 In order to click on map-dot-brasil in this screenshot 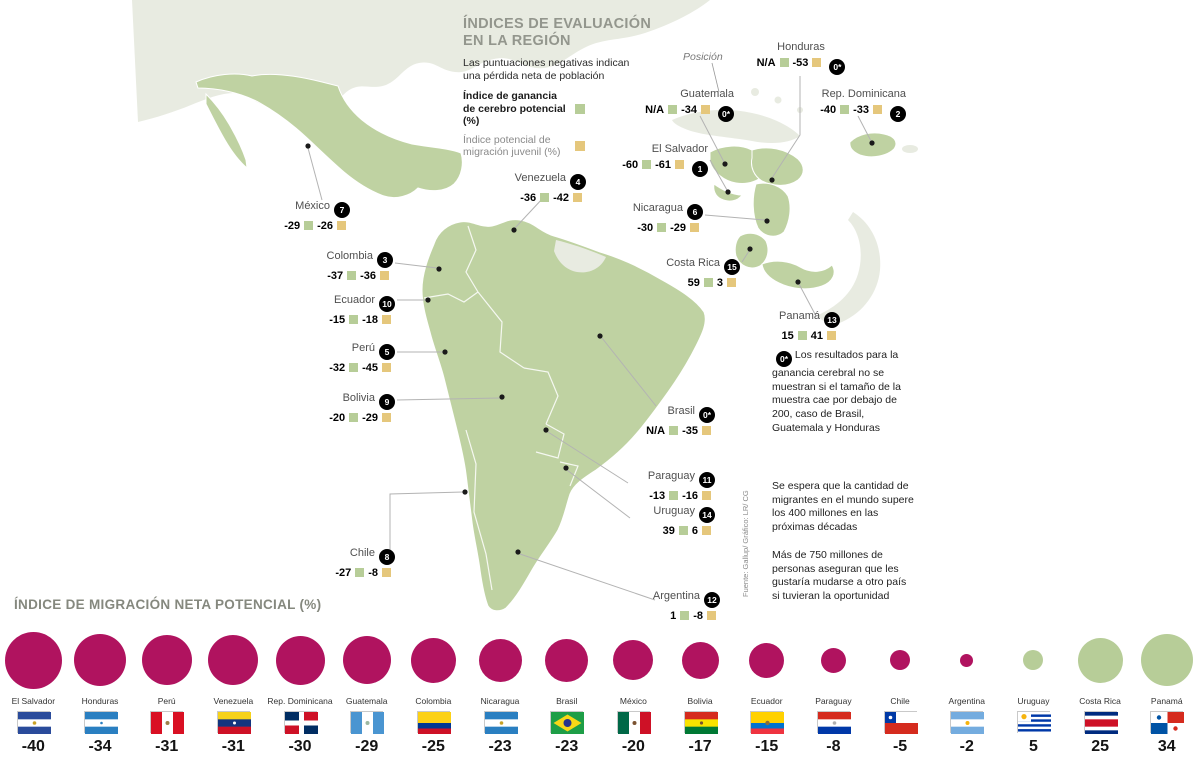, I will do `click(600, 336)`.